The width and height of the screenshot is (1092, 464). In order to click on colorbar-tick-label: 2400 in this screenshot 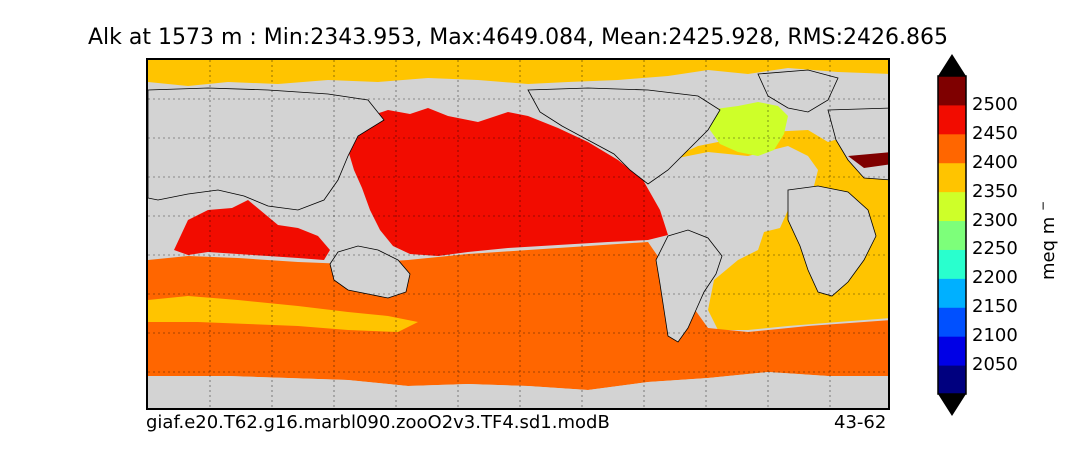, I will do `click(995, 162)`.